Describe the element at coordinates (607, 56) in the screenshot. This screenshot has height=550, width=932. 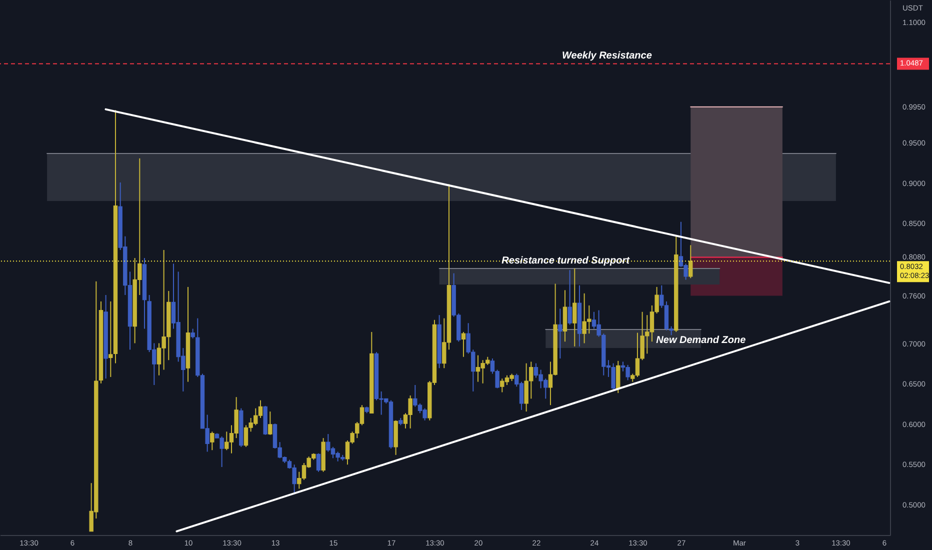
I see `annotation: Weekly Resistance` at that location.